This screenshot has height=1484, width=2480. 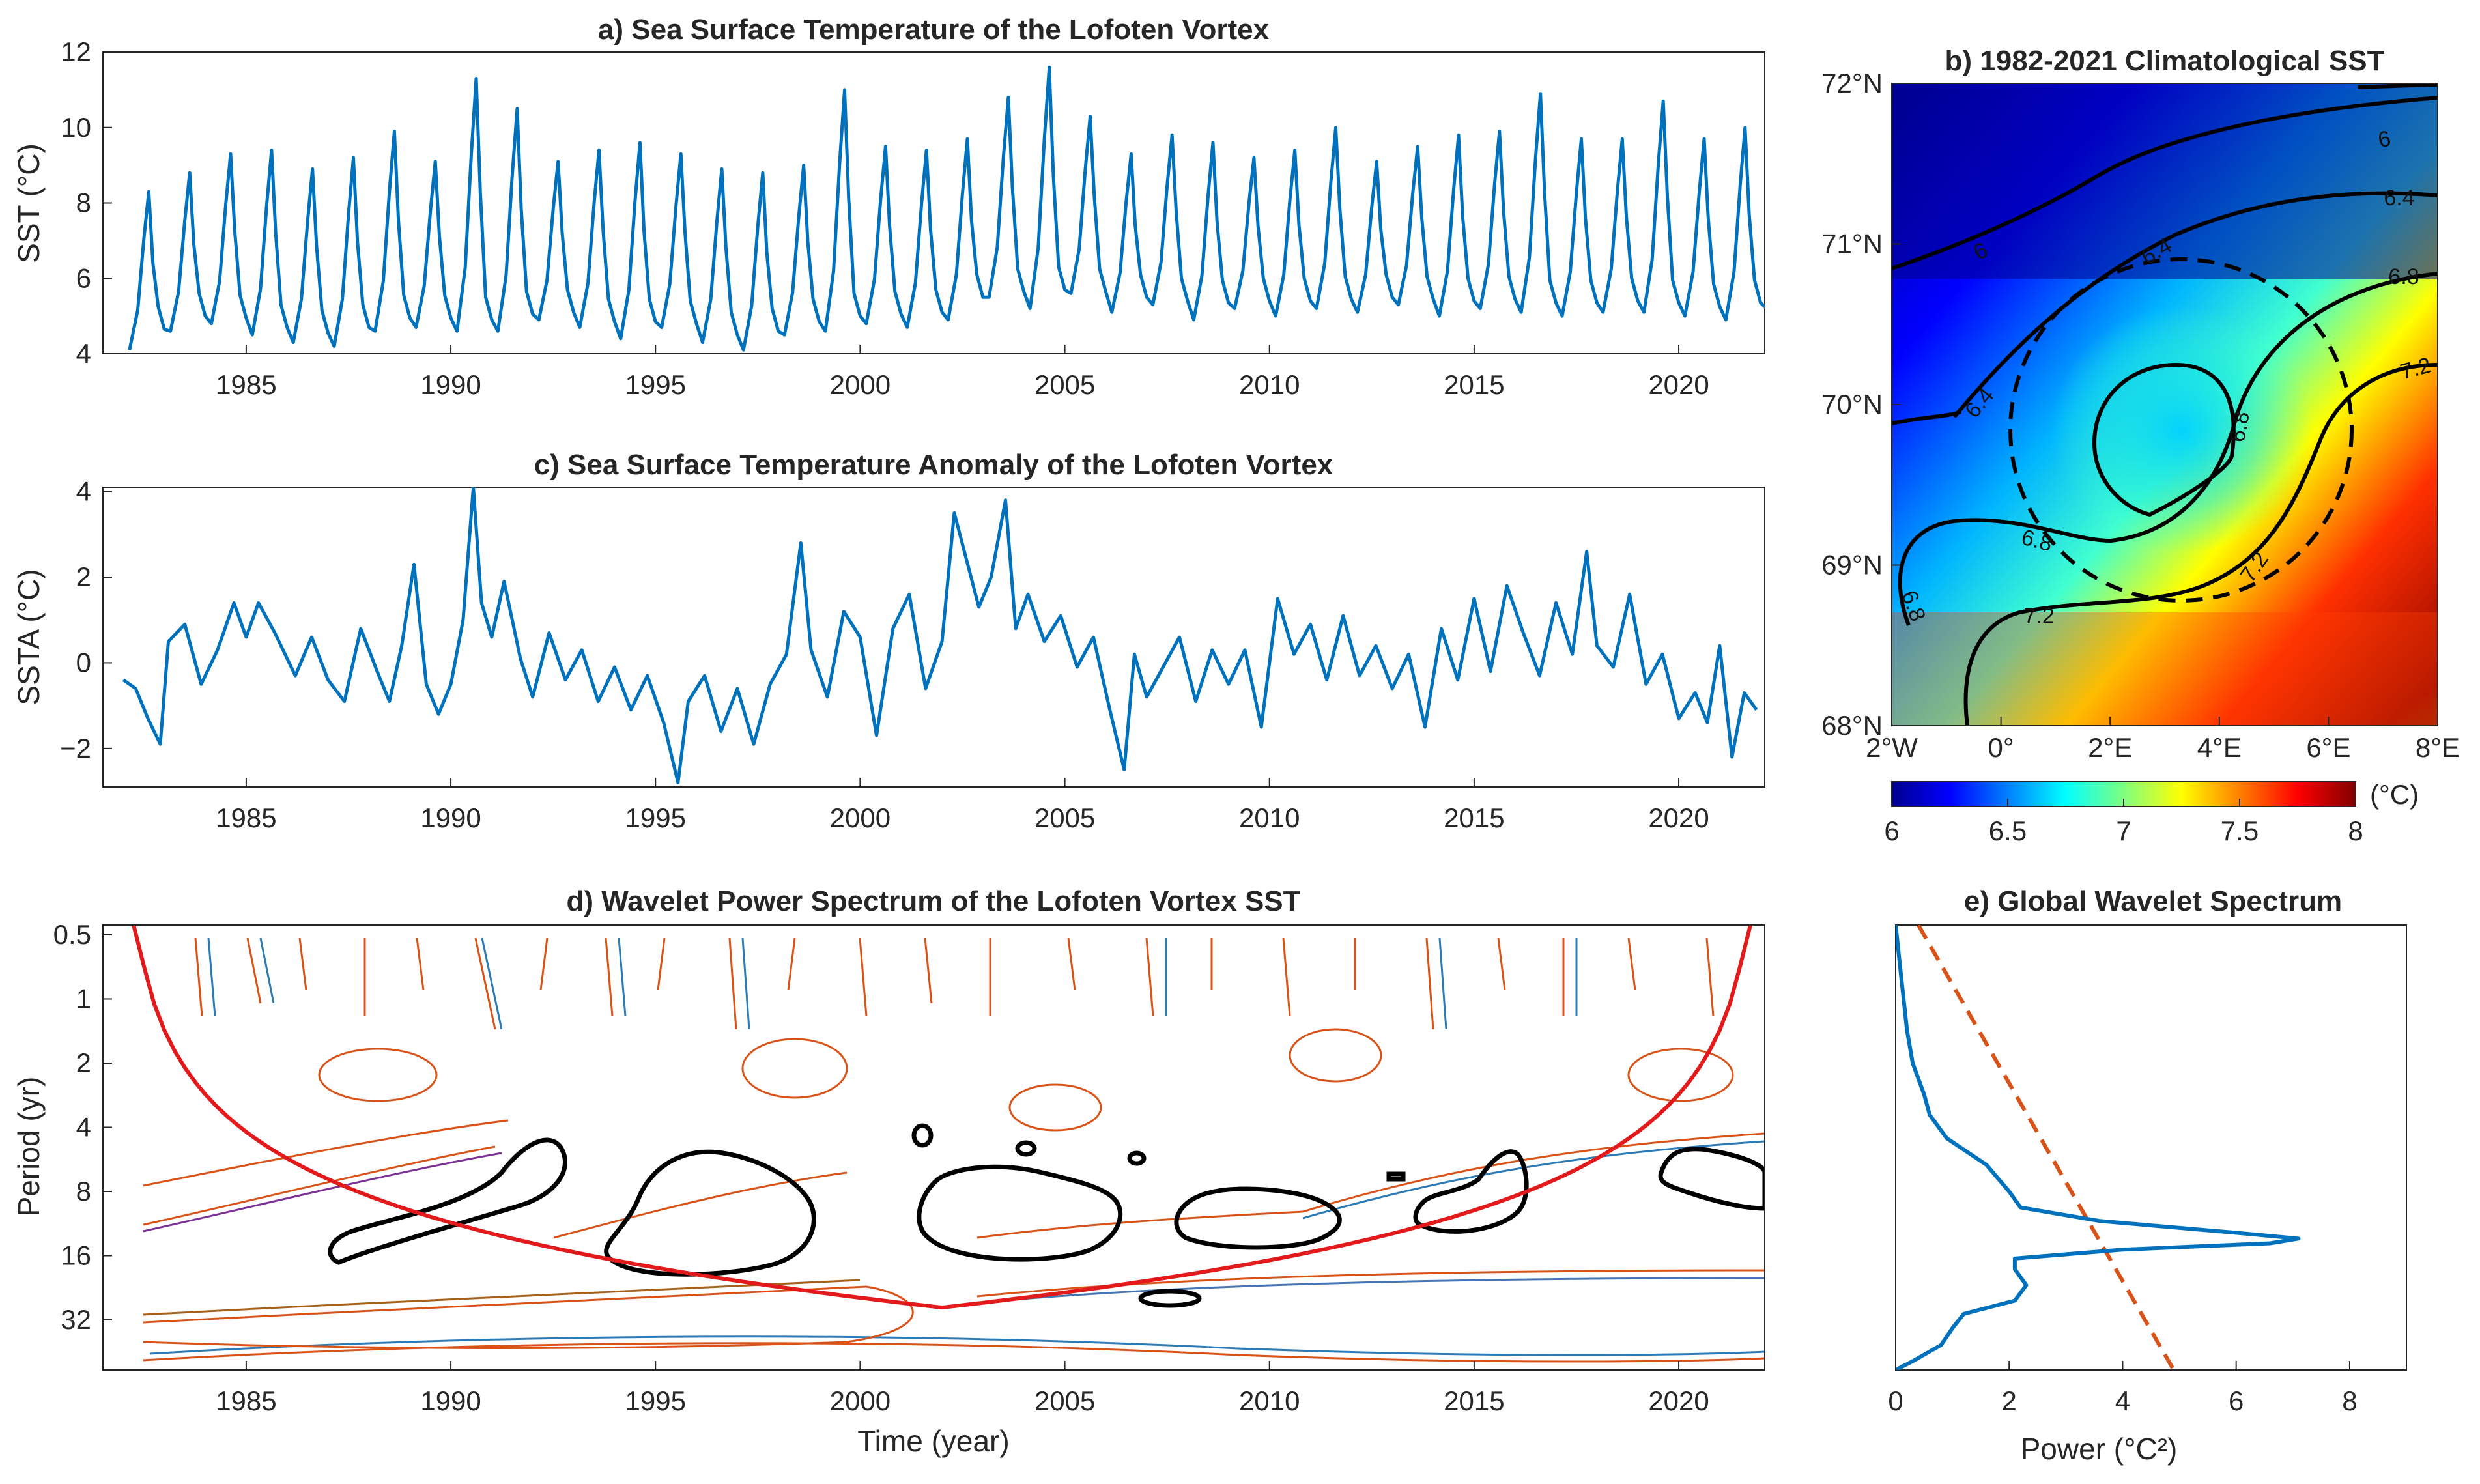 What do you see at coordinates (2046, 1148) in the screenshot?
I see `global-spectrum-significance-line` at bounding box center [2046, 1148].